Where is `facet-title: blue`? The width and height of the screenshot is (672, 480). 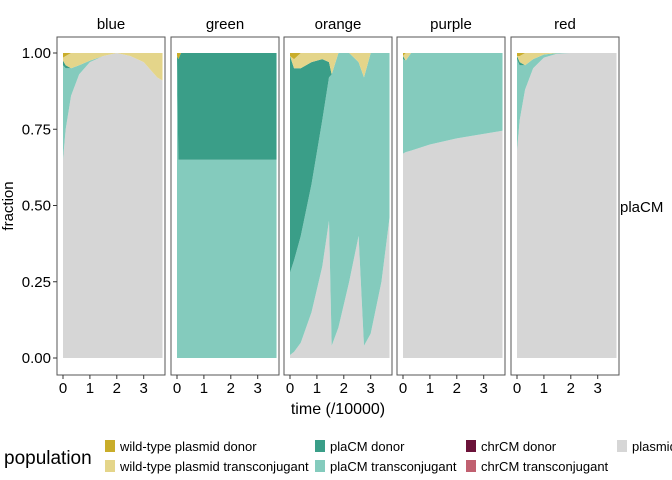
facet-title: blue is located at coordinates (111, 24).